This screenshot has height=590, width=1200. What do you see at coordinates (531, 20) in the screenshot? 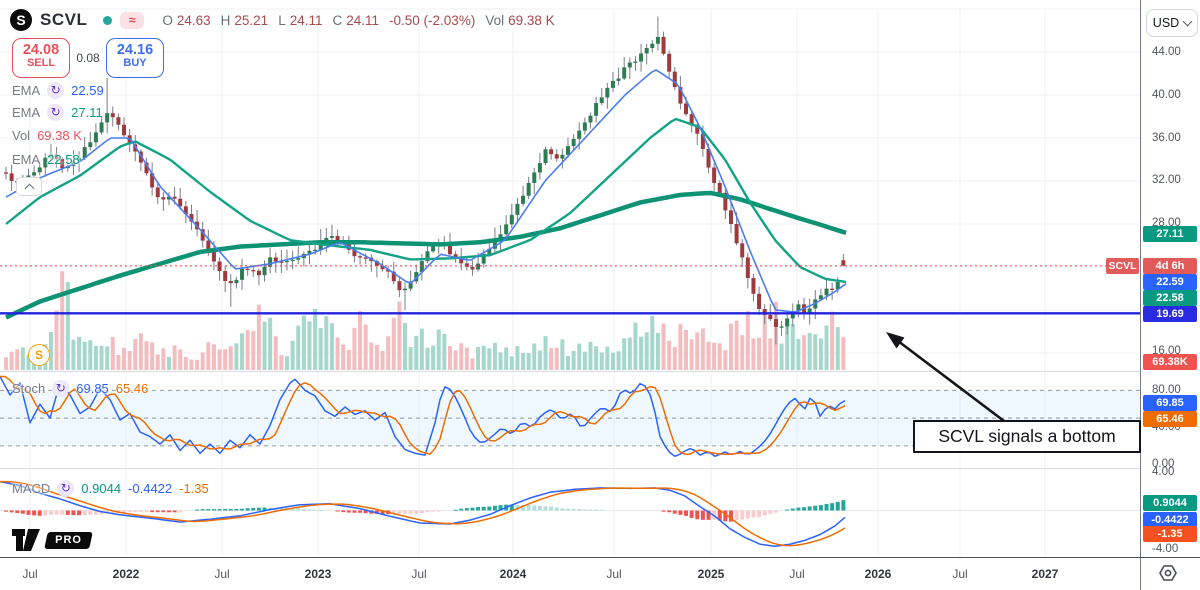
I see `volume-value: 69.38 K` at bounding box center [531, 20].